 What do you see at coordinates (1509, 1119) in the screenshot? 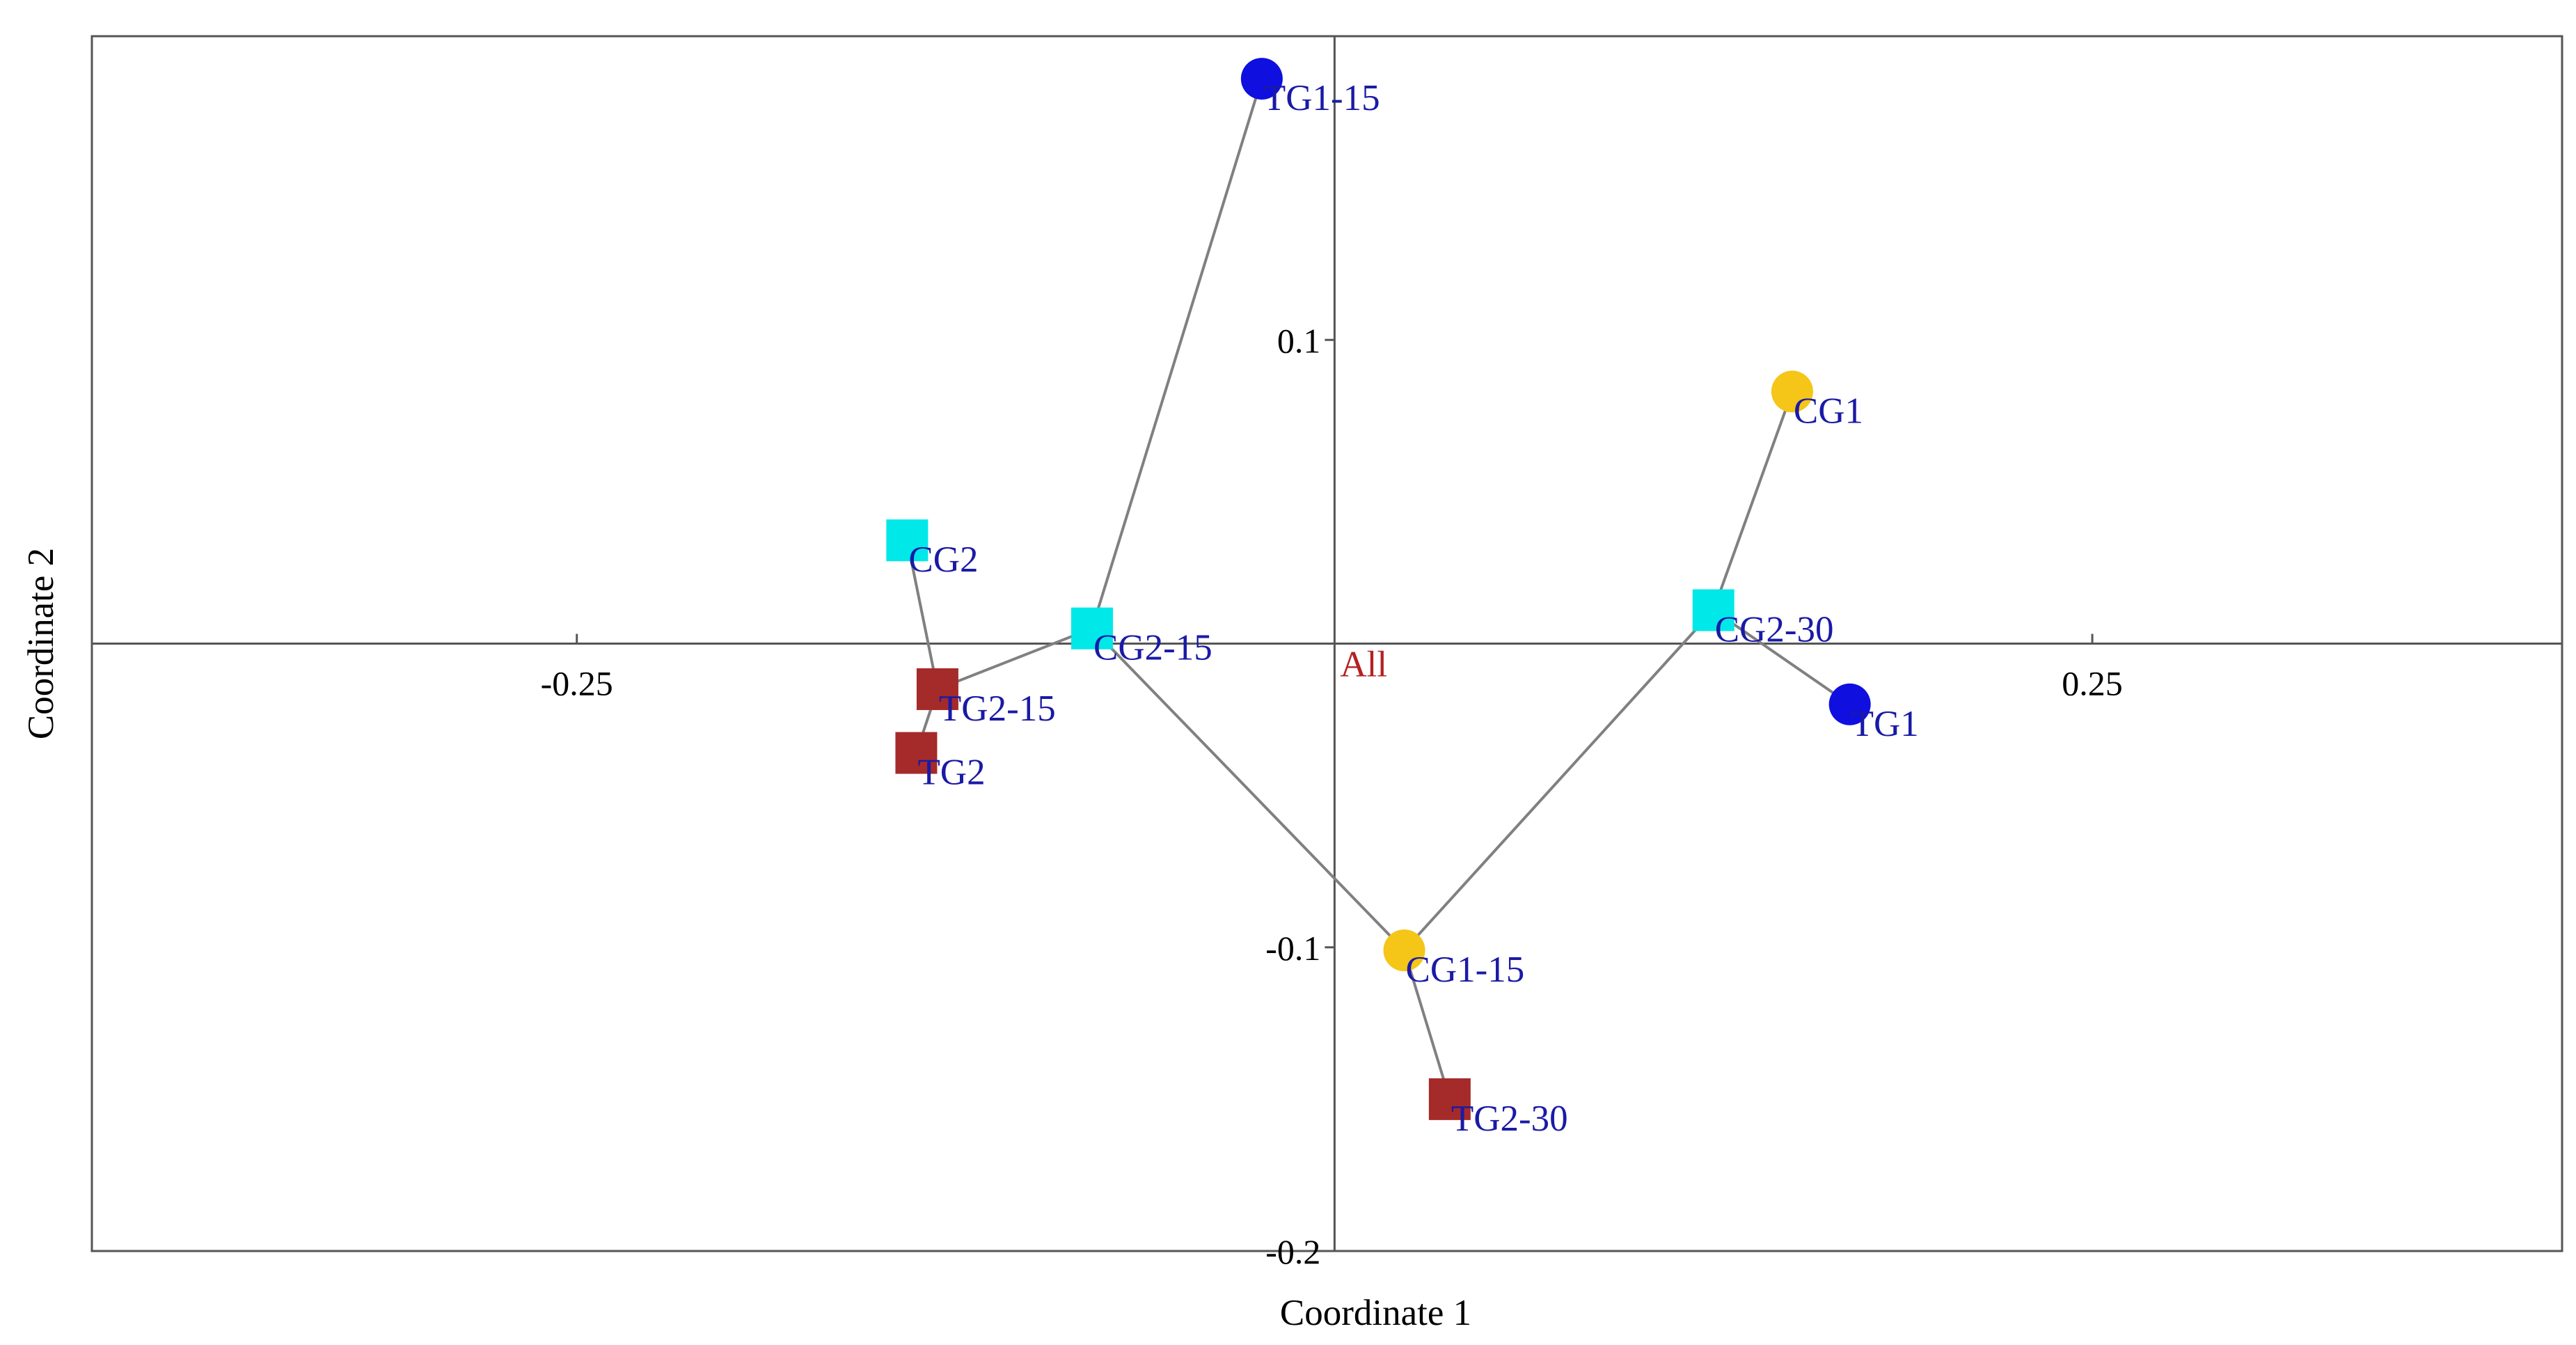
I see `label-tg2-30: TG2-30` at bounding box center [1509, 1119].